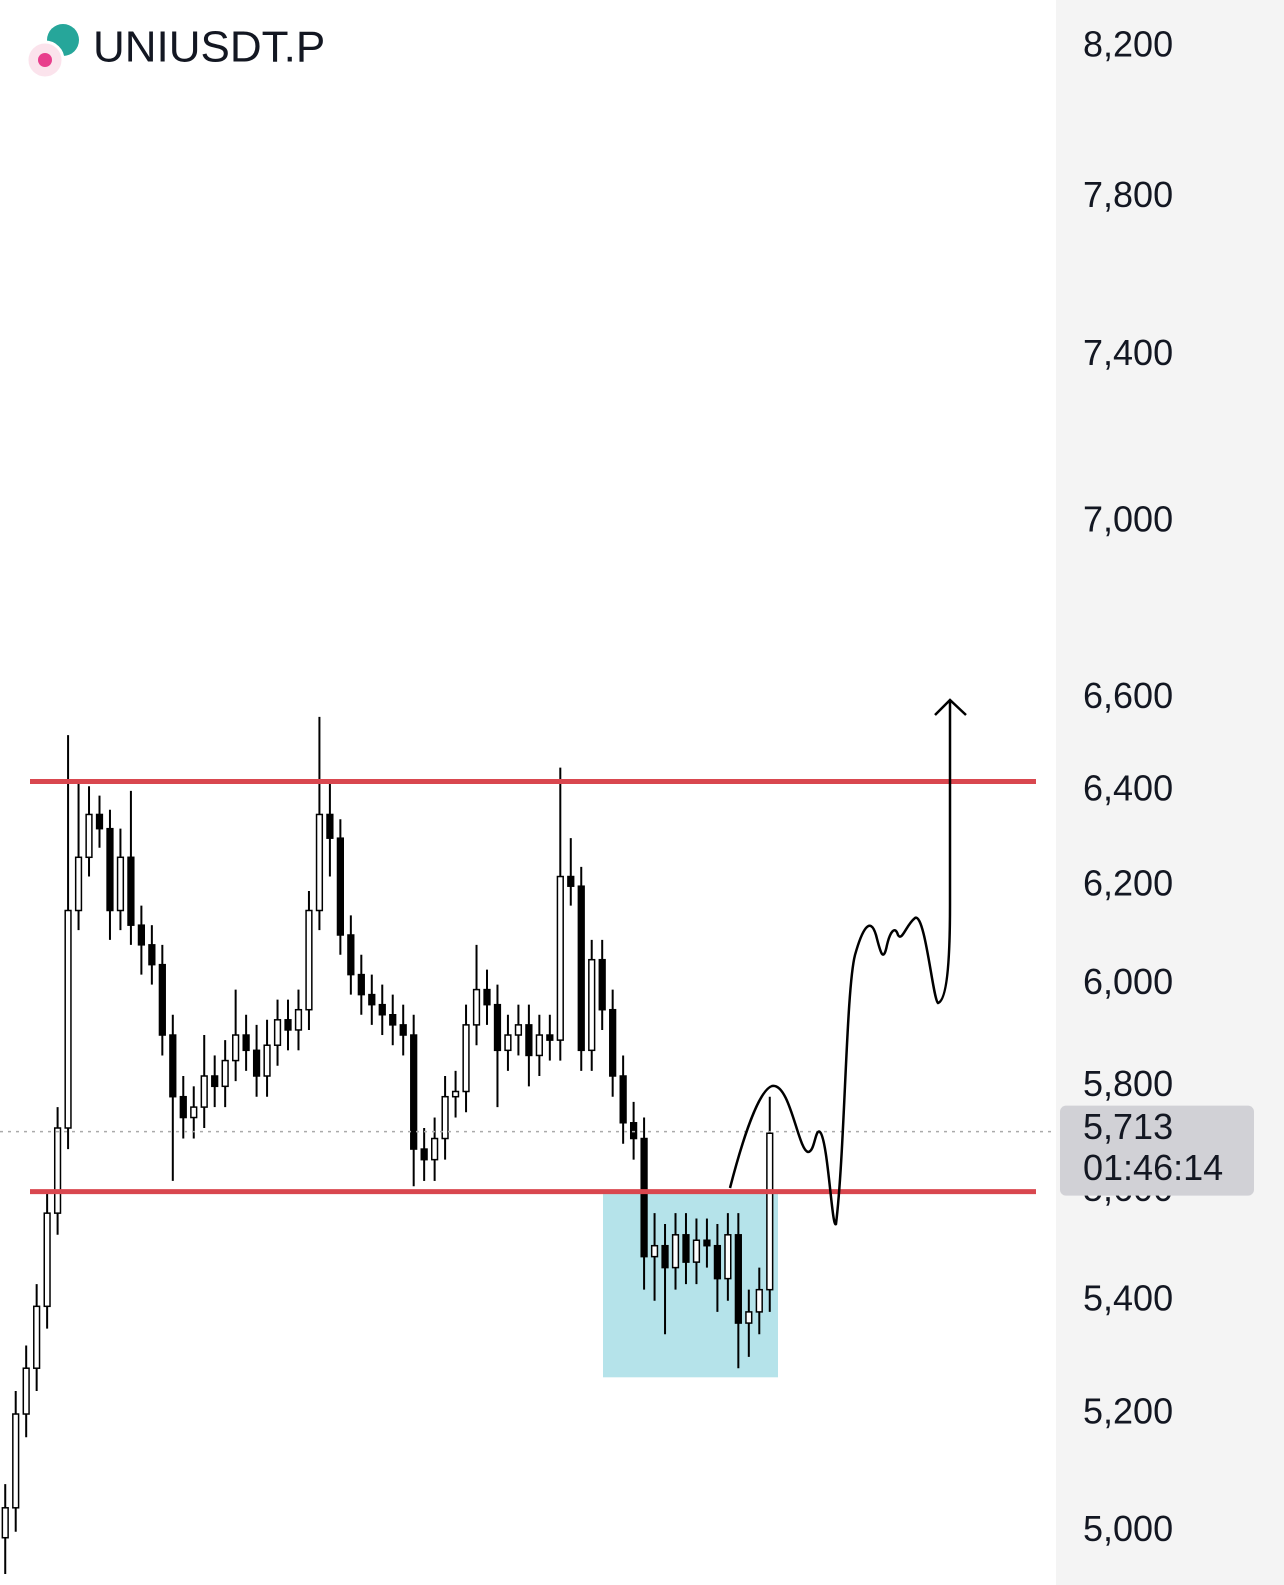  Describe the element at coordinates (1128, 1126) in the screenshot. I see `current-price-label: 5,713` at that location.